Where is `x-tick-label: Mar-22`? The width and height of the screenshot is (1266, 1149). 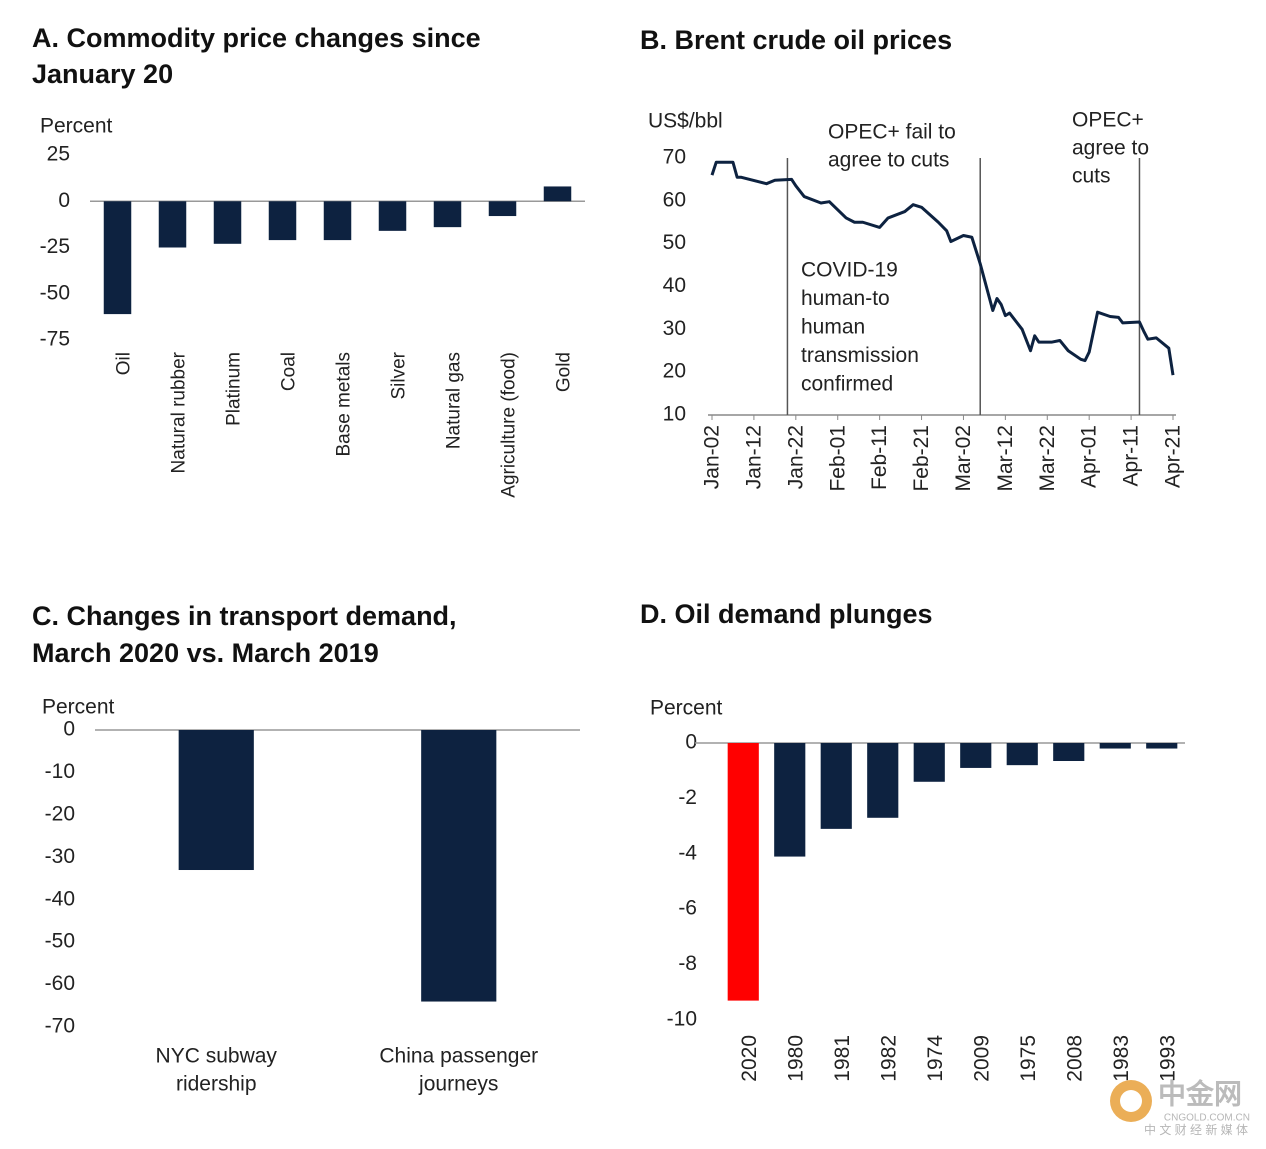
x-tick-label: Mar-22 is located at coordinates (1047, 458).